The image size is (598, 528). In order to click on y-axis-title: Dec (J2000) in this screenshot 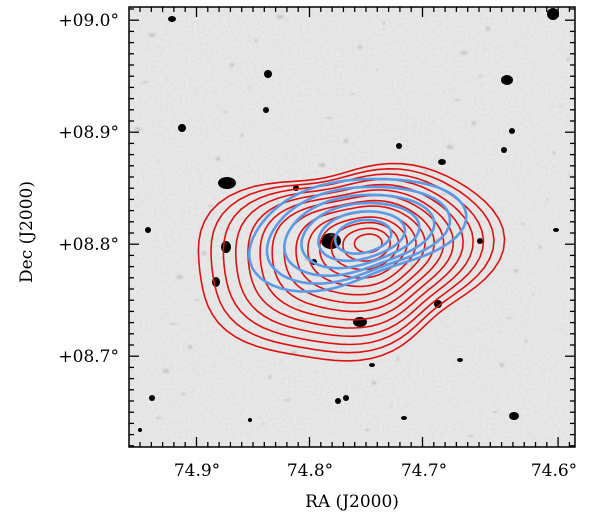, I will do `click(27, 232)`.